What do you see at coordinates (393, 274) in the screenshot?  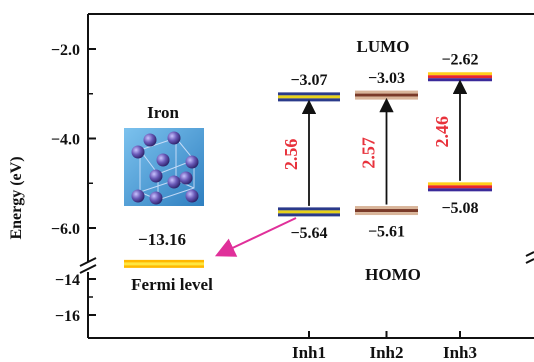 I see `homo-label: HOMO` at bounding box center [393, 274].